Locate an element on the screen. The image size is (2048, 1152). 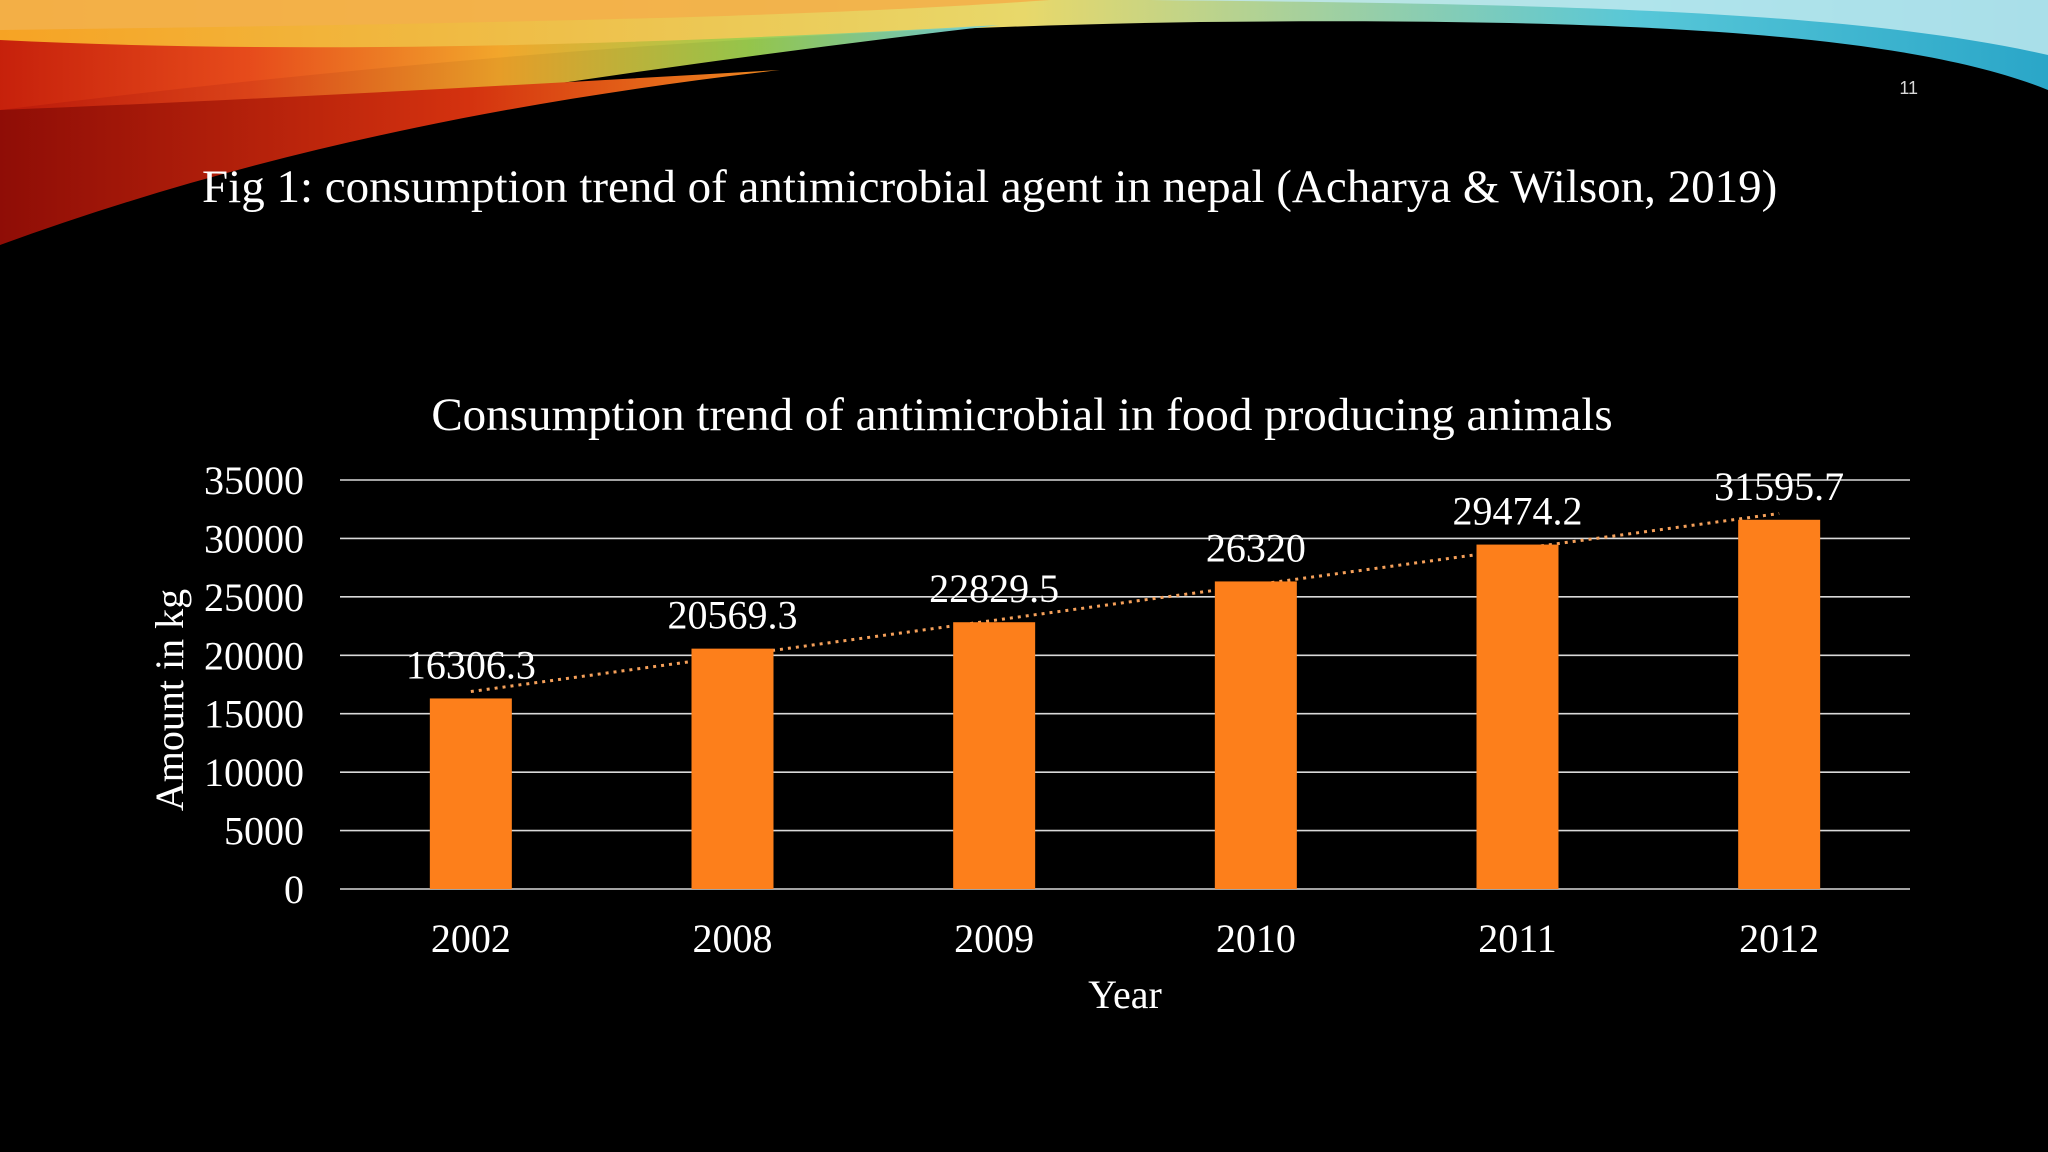
y-tick-label: 30000 is located at coordinates (254, 538).